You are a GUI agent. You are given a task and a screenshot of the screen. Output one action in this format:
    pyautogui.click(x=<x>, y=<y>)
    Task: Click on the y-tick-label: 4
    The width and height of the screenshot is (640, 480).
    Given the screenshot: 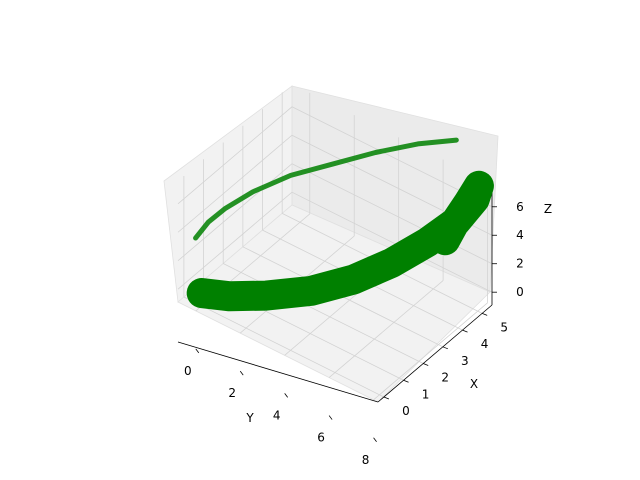 What is the action you would take?
    pyautogui.click(x=277, y=415)
    